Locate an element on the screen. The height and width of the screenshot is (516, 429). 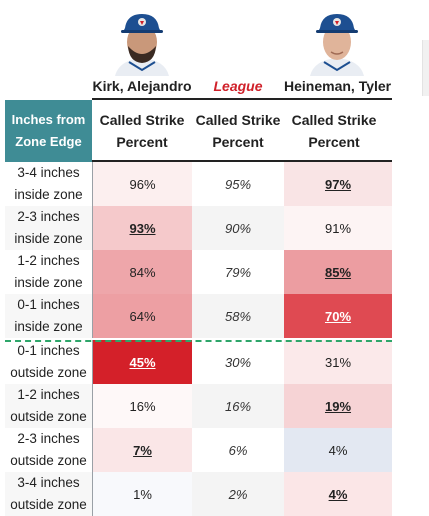
table-cell-kirk: 16% is located at coordinates (142, 406).